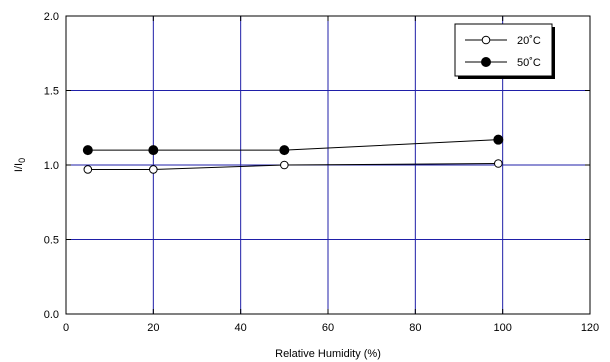  I want to click on x-tick-label: 80, so click(415, 328).